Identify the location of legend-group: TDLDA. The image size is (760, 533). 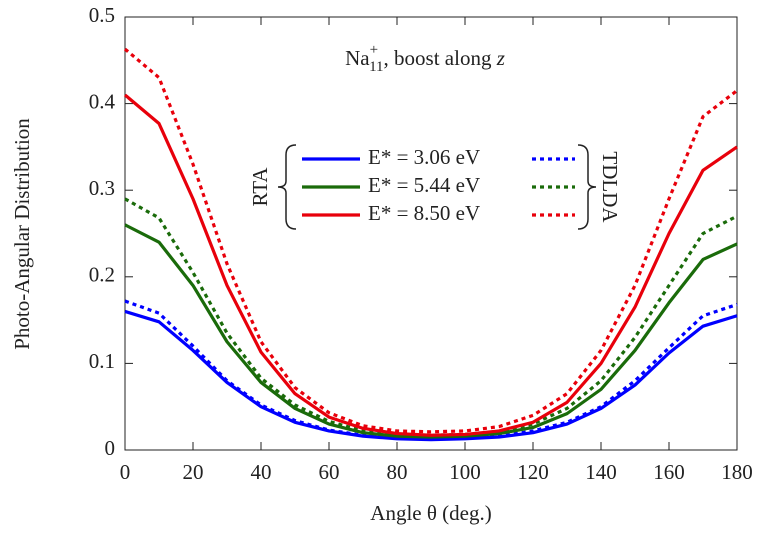
(610, 187).